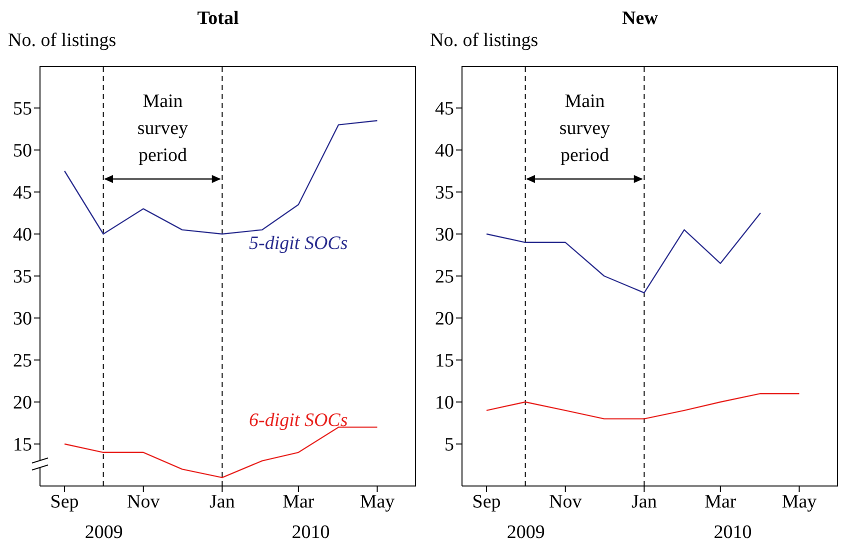 This screenshot has width=842, height=550. Describe the element at coordinates (298, 243) in the screenshot. I see `series-label: 5-digit SOCs` at that location.